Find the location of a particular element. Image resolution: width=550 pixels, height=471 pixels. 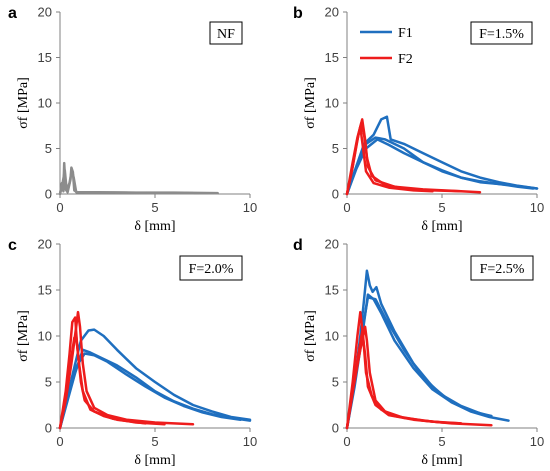

panel-letter: b is located at coordinates (298, 13).